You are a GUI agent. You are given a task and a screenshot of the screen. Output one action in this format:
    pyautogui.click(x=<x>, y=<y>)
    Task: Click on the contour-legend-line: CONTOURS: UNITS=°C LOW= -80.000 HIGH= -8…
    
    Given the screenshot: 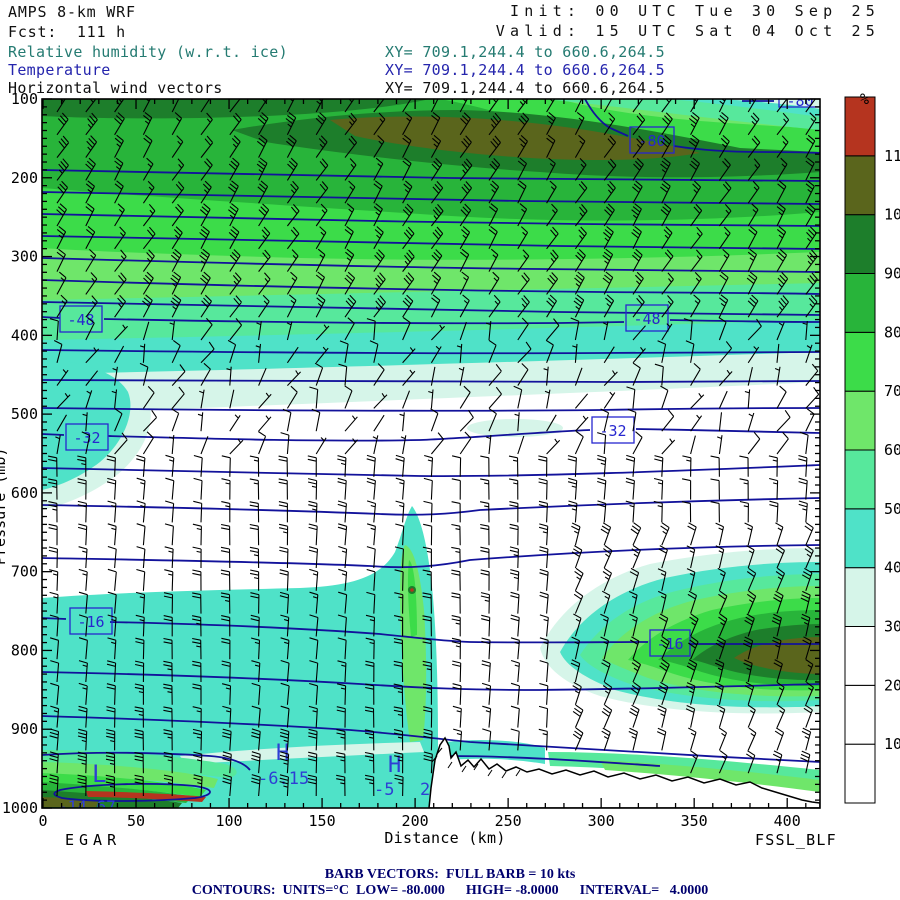 What is the action you would take?
    pyautogui.click(x=450, y=890)
    